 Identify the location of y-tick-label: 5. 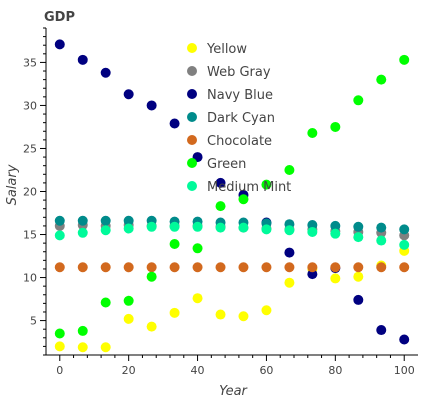
(33, 321).